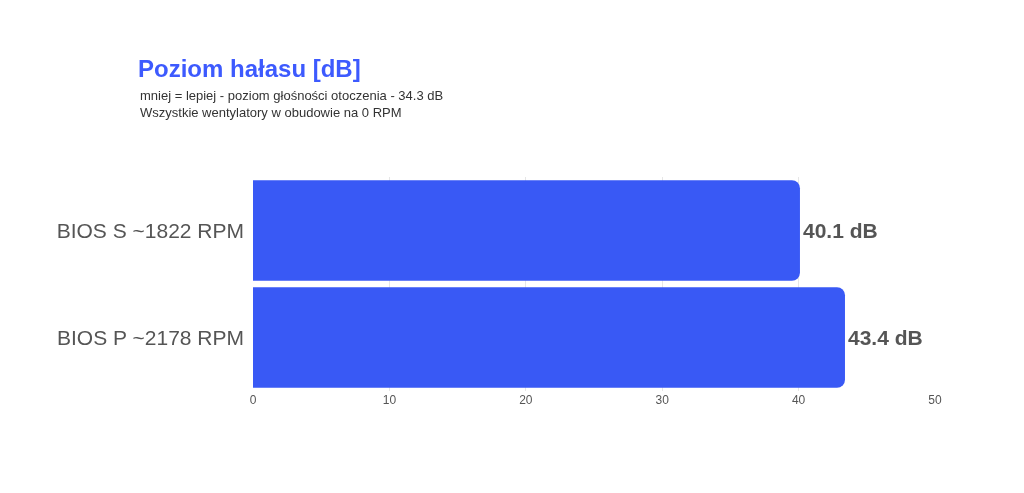 This screenshot has width=1024, height=493. I want to click on y-tick-label: BIOS P ~2178 RPM, so click(150, 337).